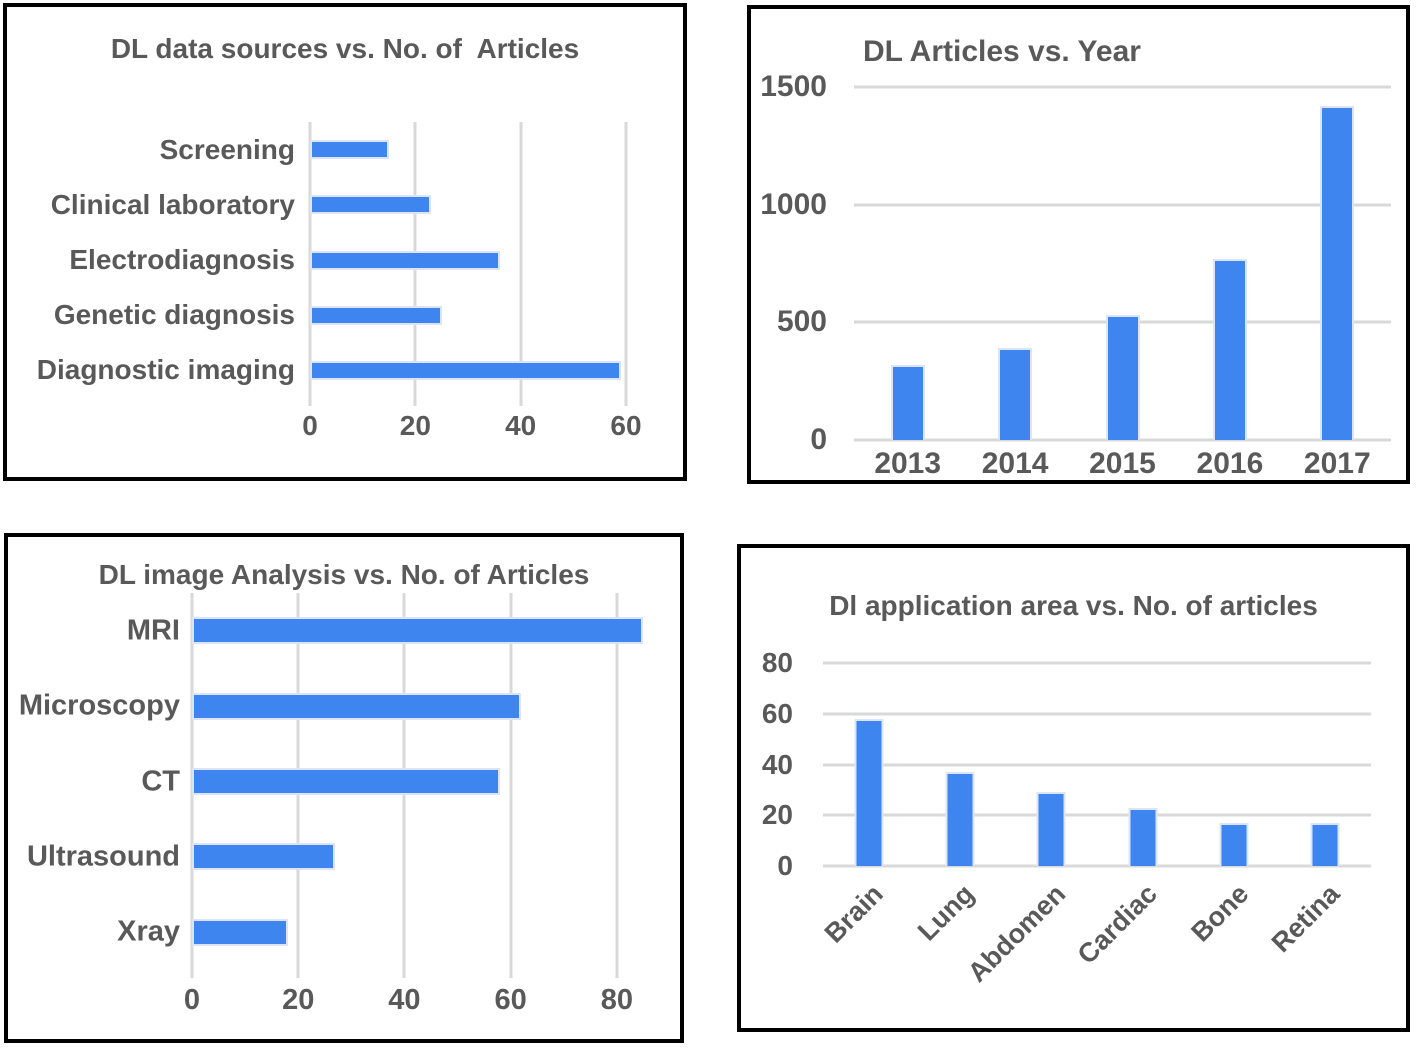 The width and height of the screenshot is (1417, 1050). What do you see at coordinates (1305, 918) in the screenshot?
I see `category-label-text: Retina` at bounding box center [1305, 918].